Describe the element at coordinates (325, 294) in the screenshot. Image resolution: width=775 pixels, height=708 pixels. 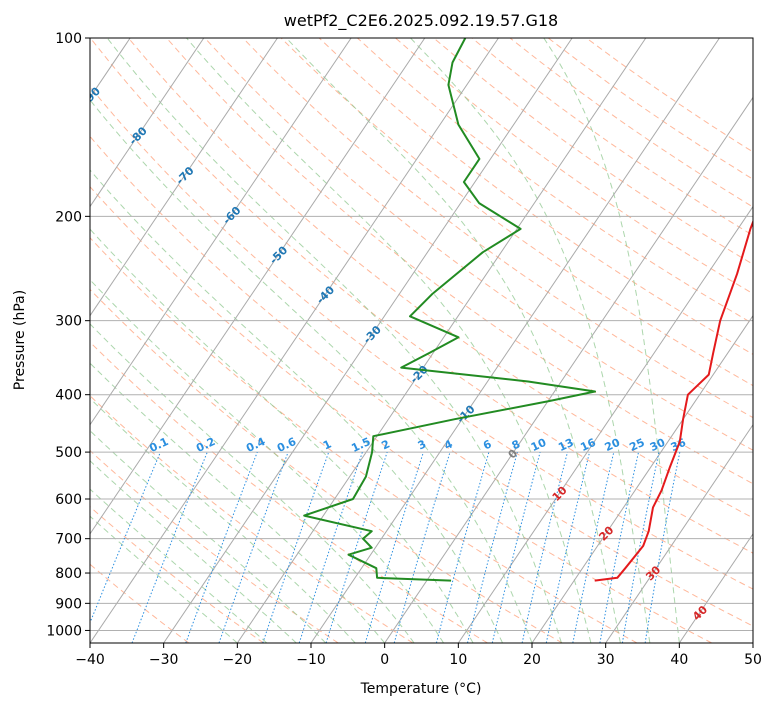
I see `isotherm-label: -40` at that location.